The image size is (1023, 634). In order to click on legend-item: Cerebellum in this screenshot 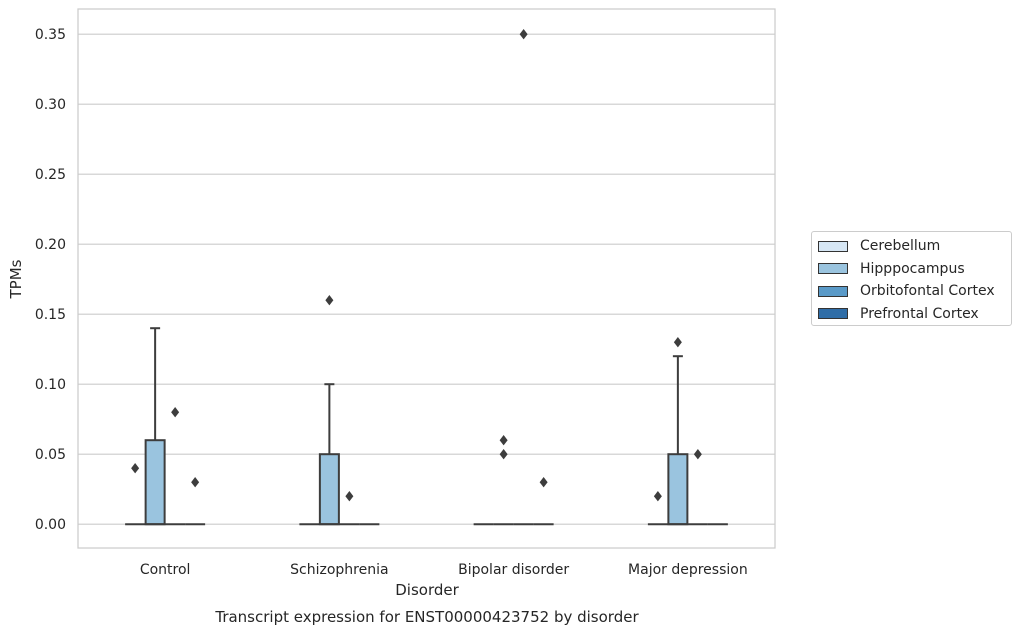, I will do `click(879, 246)`.